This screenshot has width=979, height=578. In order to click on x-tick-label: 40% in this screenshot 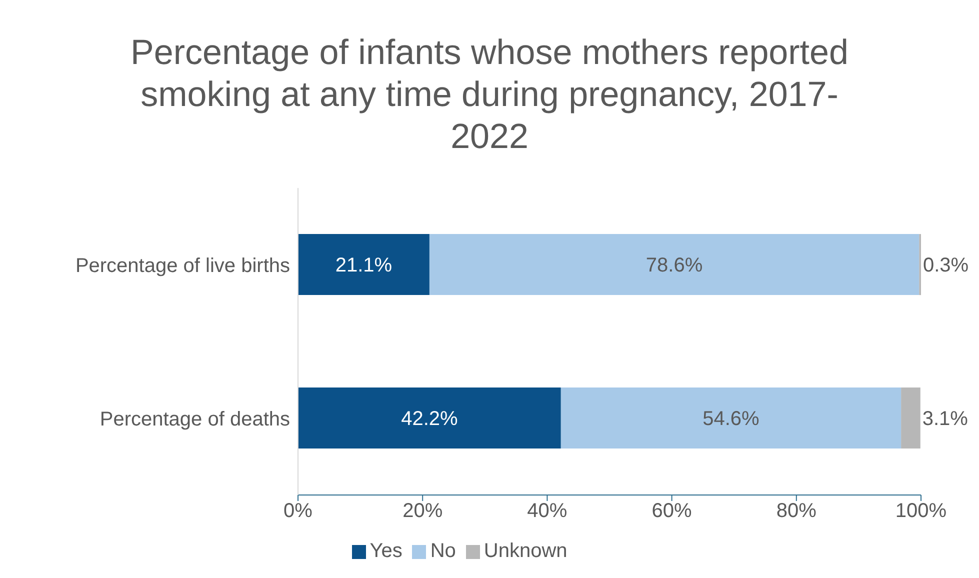, I will do `click(547, 511)`.